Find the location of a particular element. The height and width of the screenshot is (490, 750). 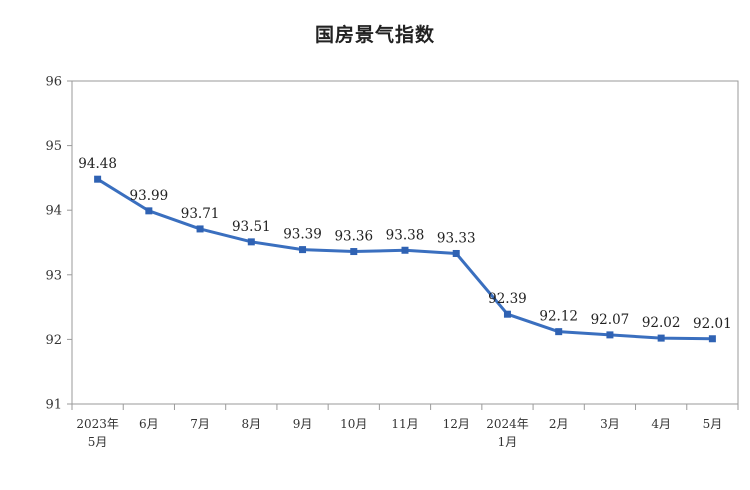

data-label: 92.02 is located at coordinates (661, 323).